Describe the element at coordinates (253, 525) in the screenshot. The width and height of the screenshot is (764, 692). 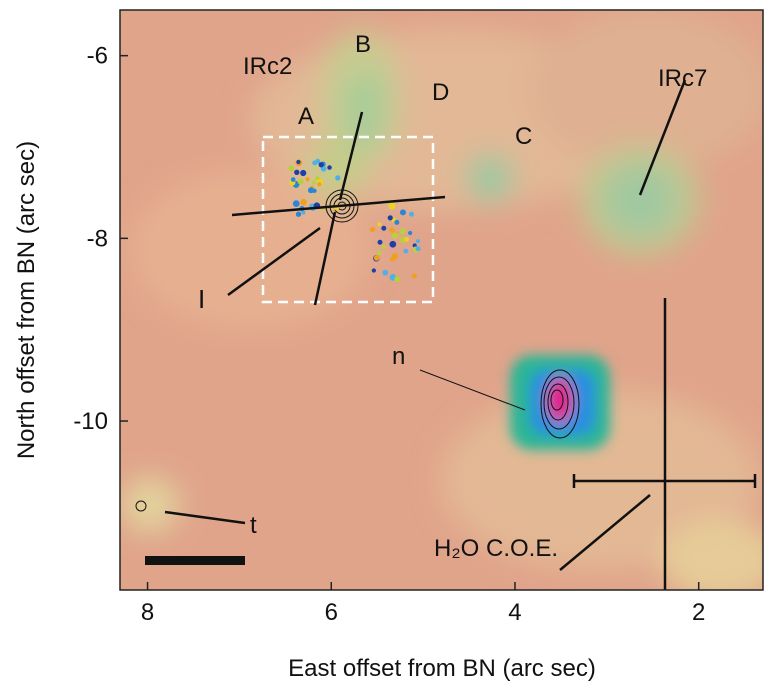
I see `annotation: t` at that location.